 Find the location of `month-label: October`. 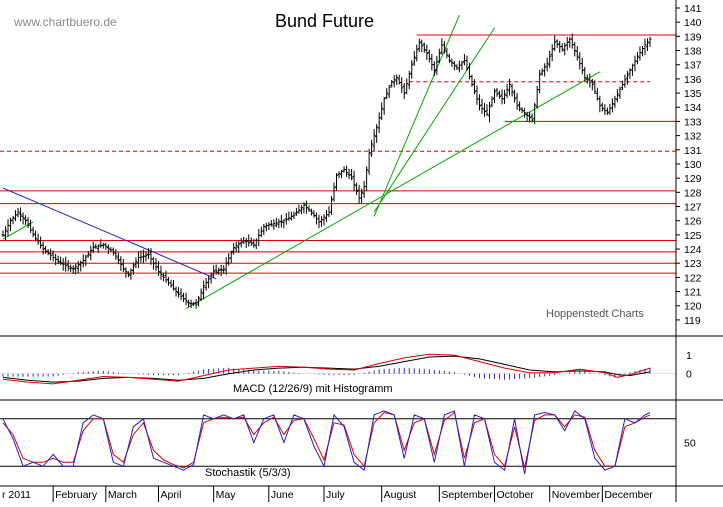

month-label: October is located at coordinates (516, 495).